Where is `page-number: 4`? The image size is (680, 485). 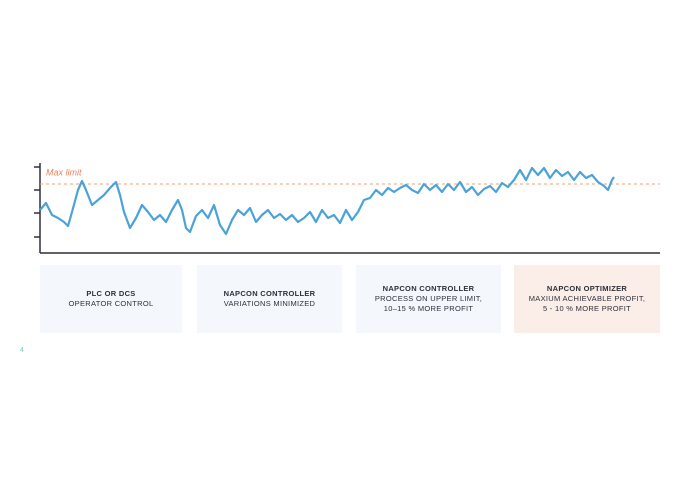
page-number: 4 is located at coordinates (22, 350).